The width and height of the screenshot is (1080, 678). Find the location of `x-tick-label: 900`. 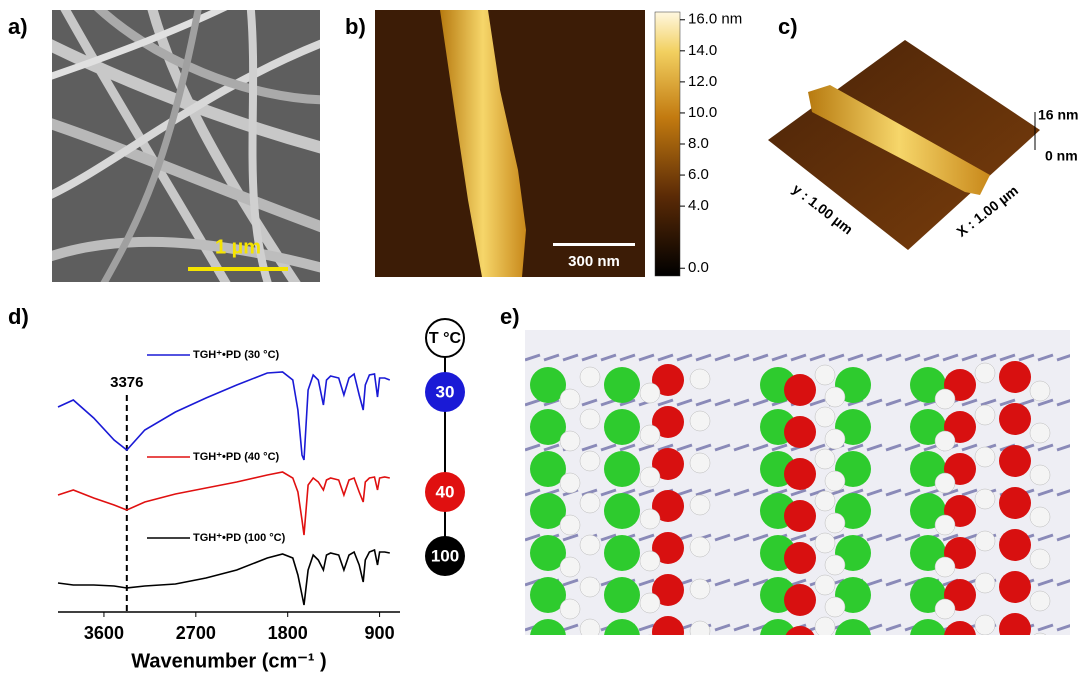

x-tick-label: 900 is located at coordinates (380, 633).